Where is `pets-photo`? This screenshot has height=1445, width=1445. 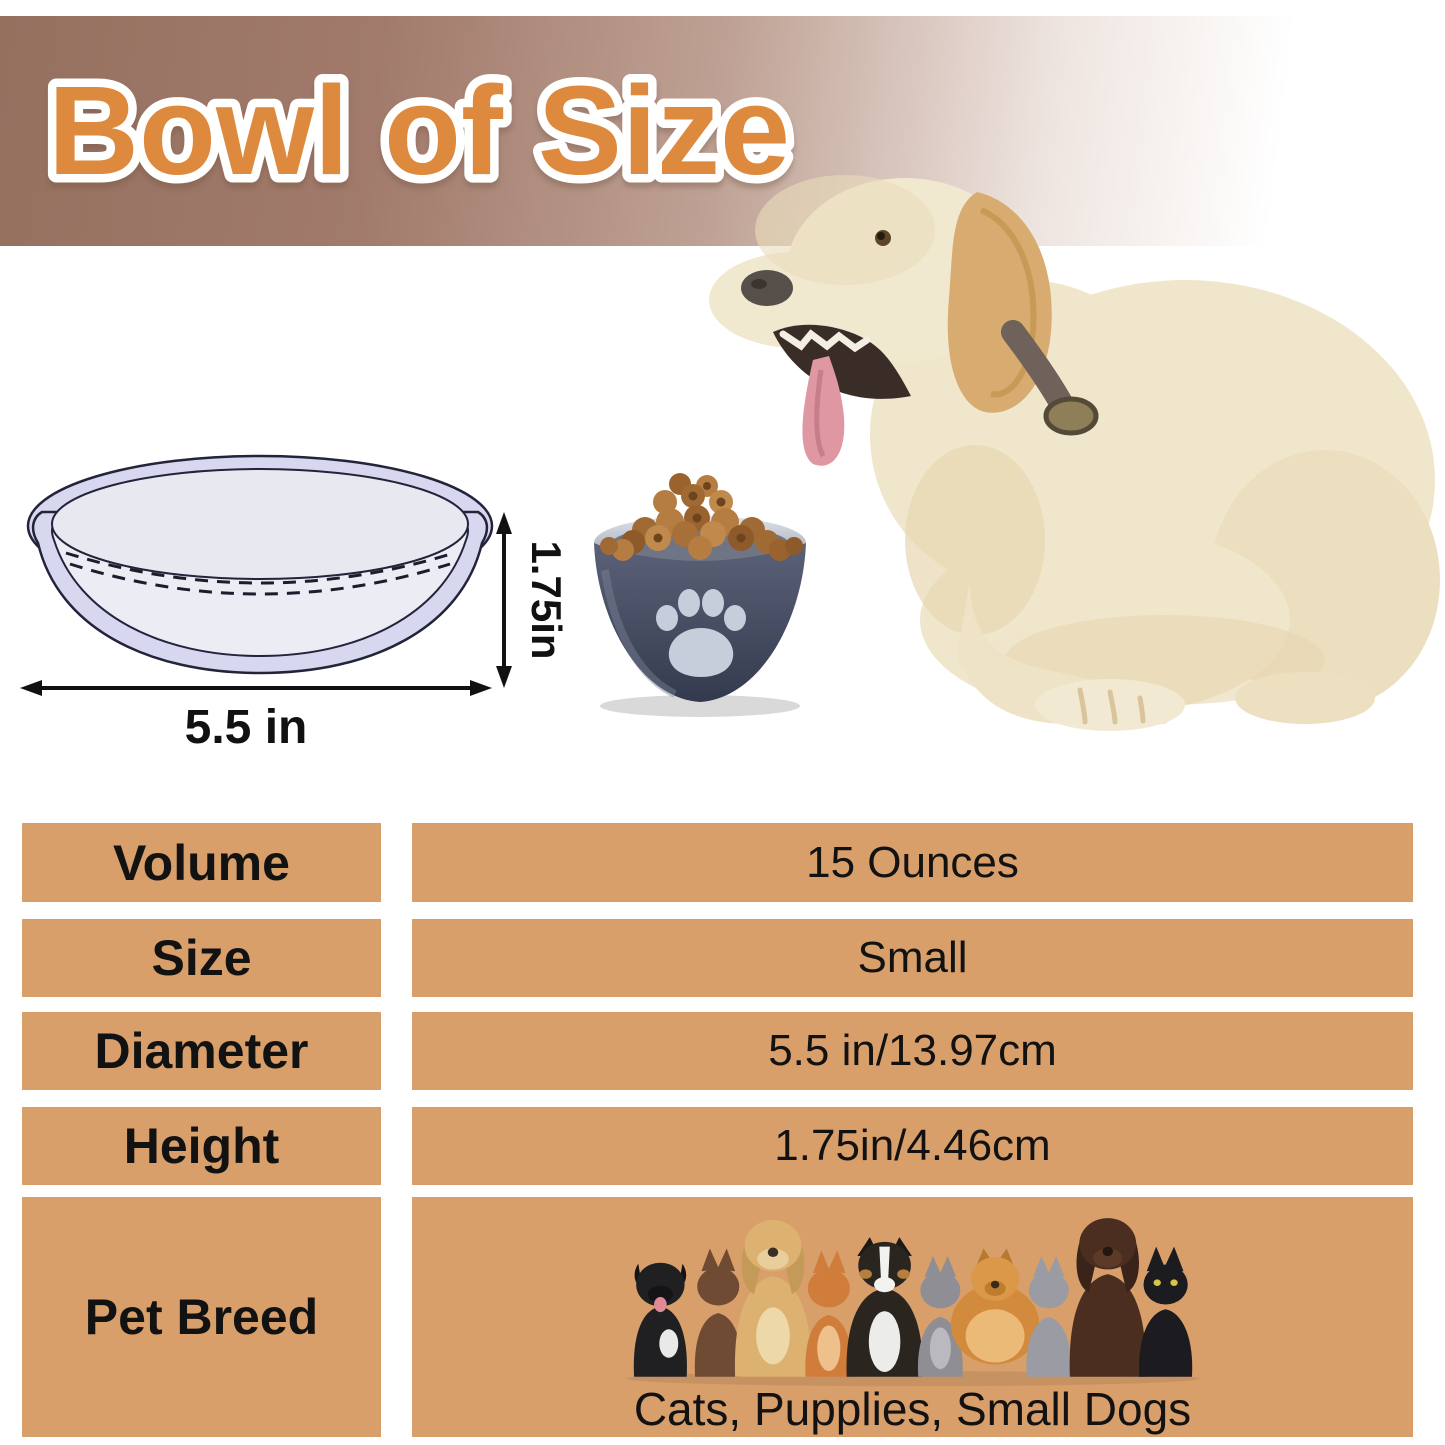 pets-photo is located at coordinates (912, 1301).